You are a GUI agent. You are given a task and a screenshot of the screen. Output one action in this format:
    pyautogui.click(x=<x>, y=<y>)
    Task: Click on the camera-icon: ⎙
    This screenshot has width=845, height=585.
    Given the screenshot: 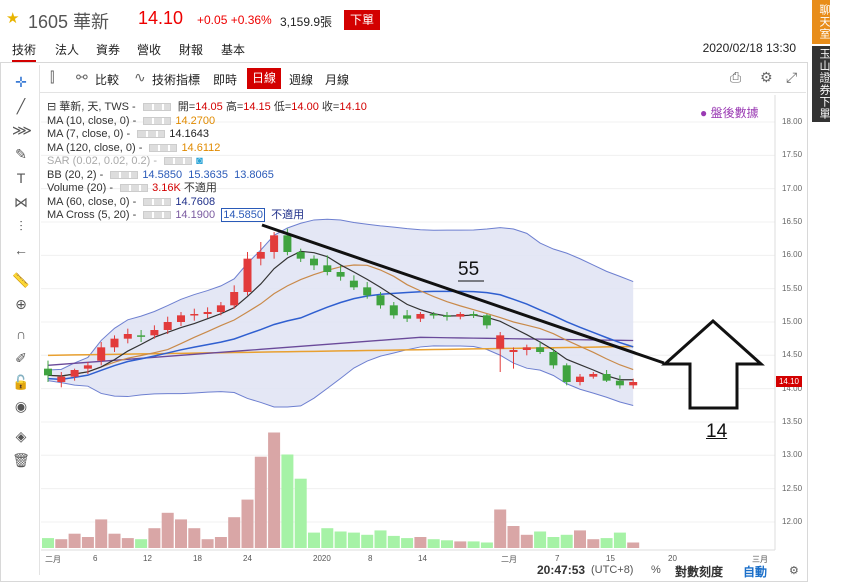 What is the action you would take?
    pyautogui.click(x=736, y=77)
    